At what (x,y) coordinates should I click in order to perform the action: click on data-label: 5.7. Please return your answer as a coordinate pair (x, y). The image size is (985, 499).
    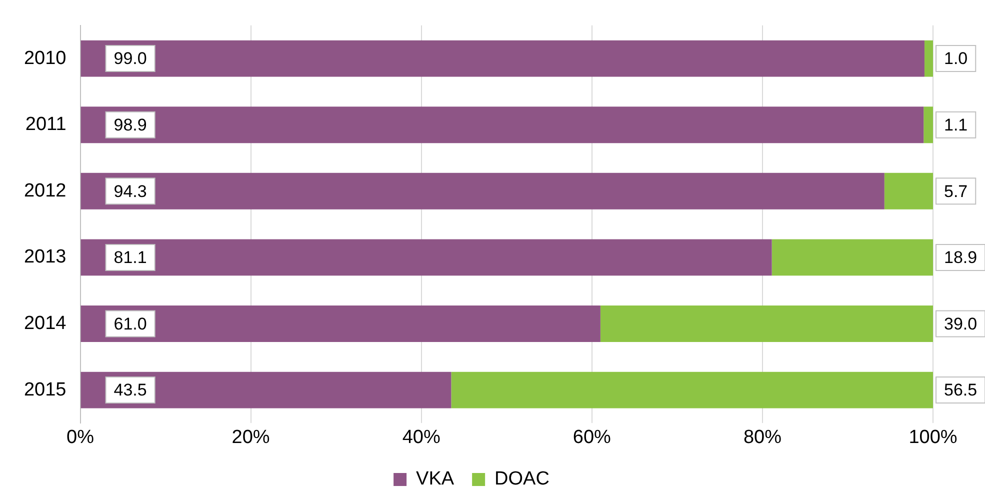
    Looking at the image, I should click on (956, 191).